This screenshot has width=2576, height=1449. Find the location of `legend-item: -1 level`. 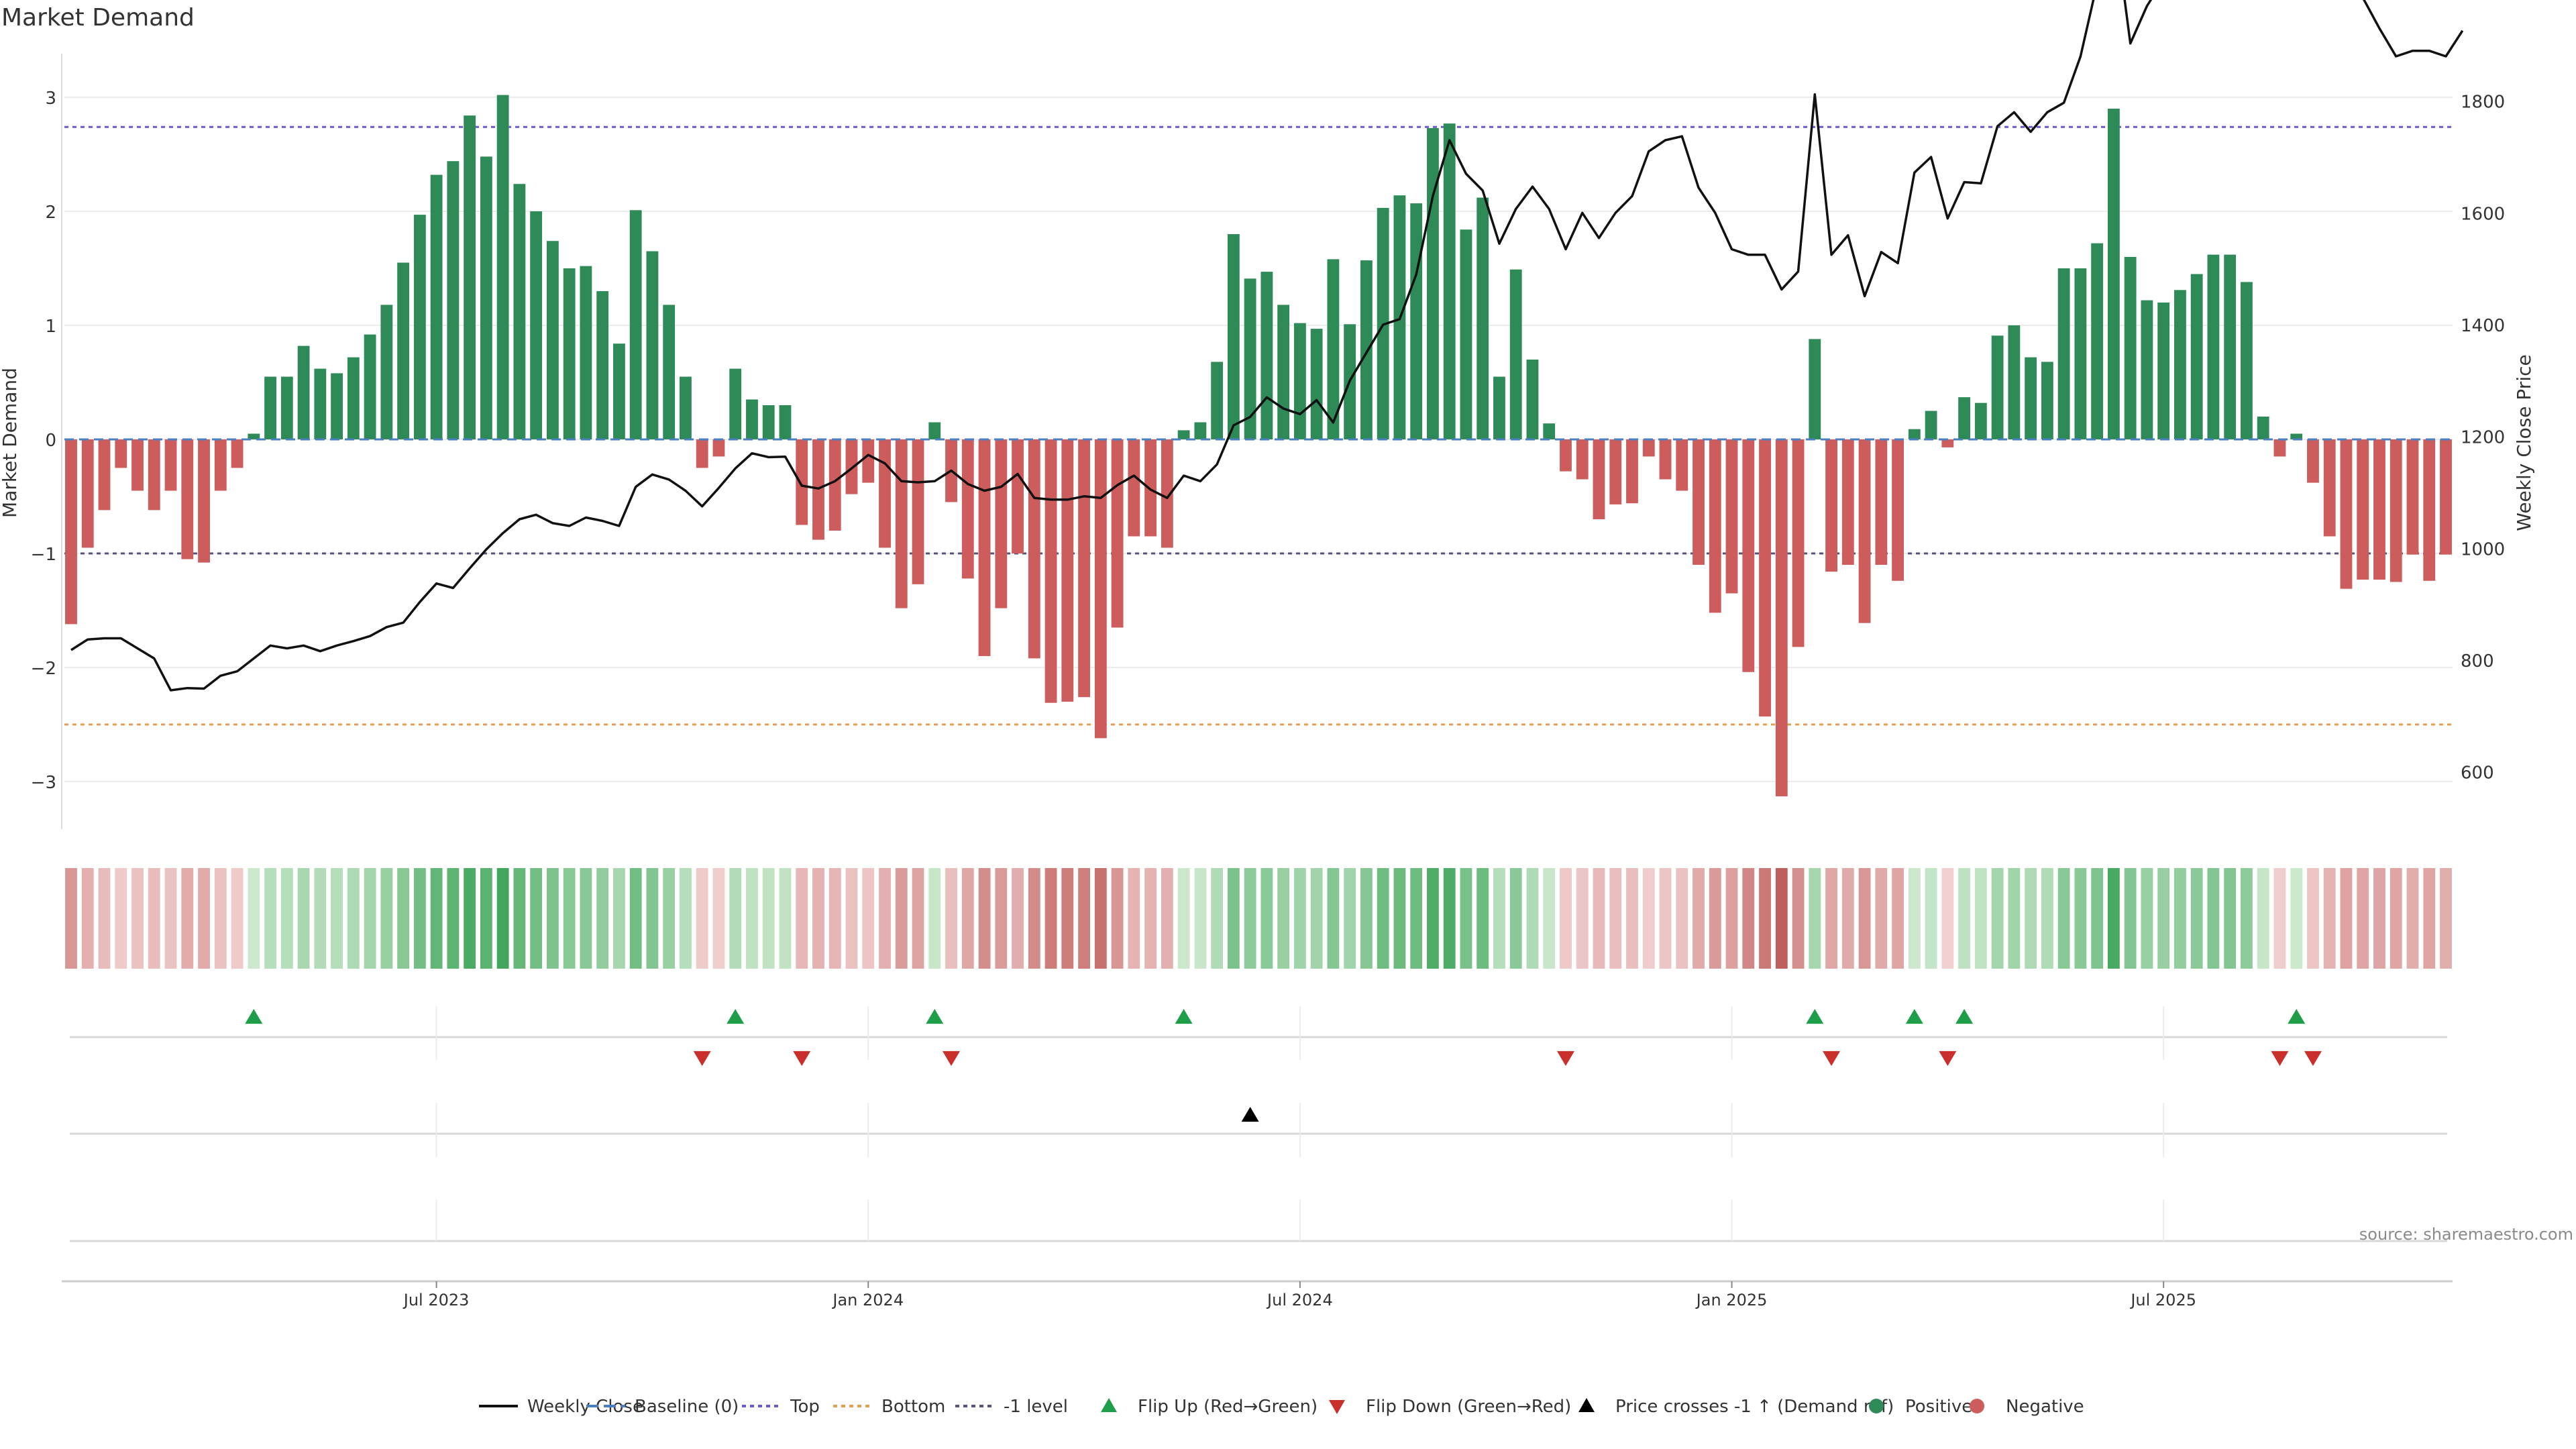

legend-item: -1 level is located at coordinates (1011, 1407).